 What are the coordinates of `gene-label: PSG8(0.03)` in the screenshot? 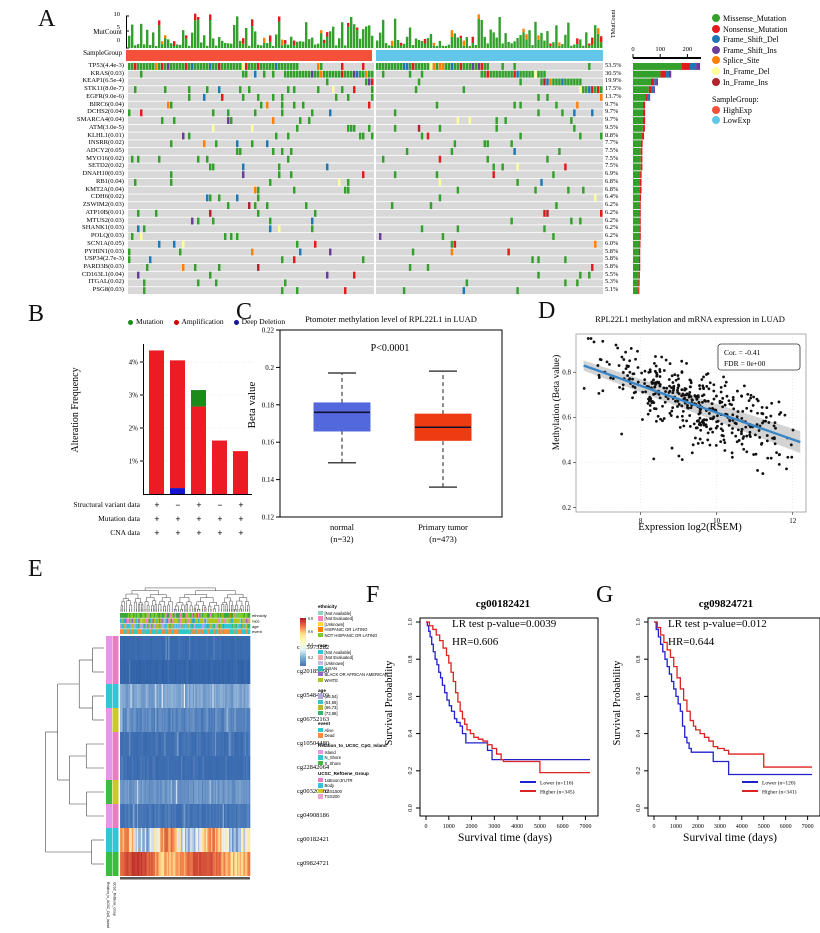 It's located at (108, 290).